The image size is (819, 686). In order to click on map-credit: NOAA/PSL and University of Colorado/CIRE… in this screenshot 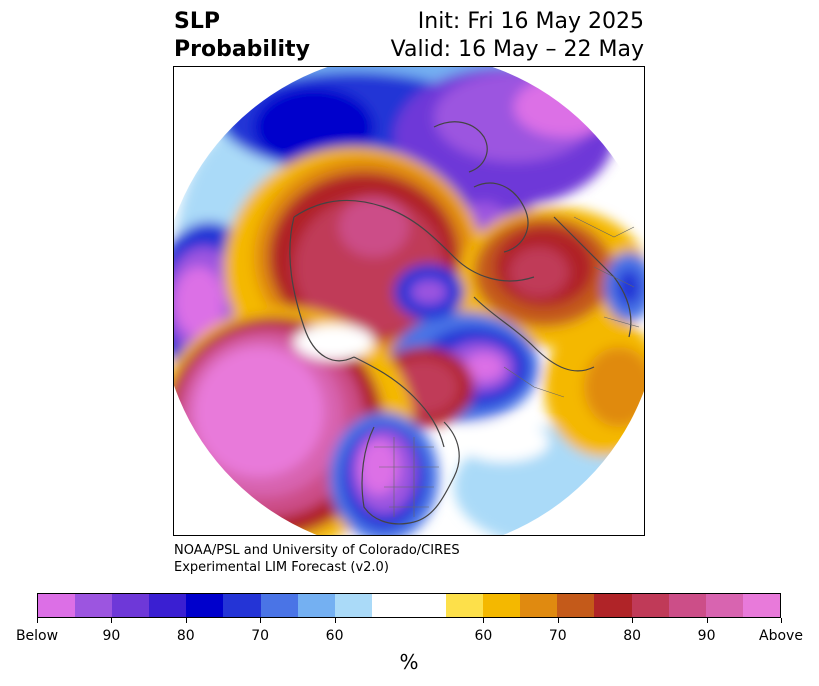, I will do `click(317, 559)`.